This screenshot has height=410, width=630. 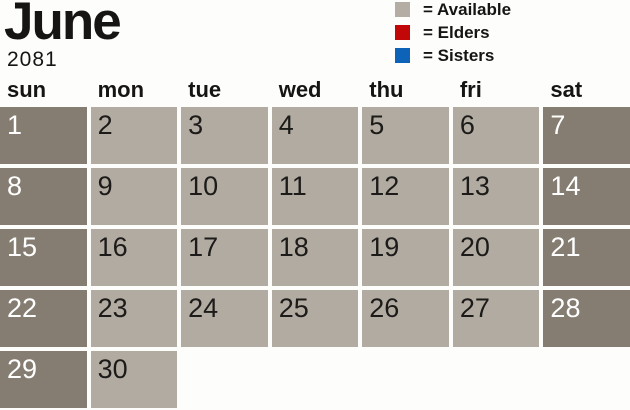 I want to click on day-cell-9: 9, so click(x=134, y=196).